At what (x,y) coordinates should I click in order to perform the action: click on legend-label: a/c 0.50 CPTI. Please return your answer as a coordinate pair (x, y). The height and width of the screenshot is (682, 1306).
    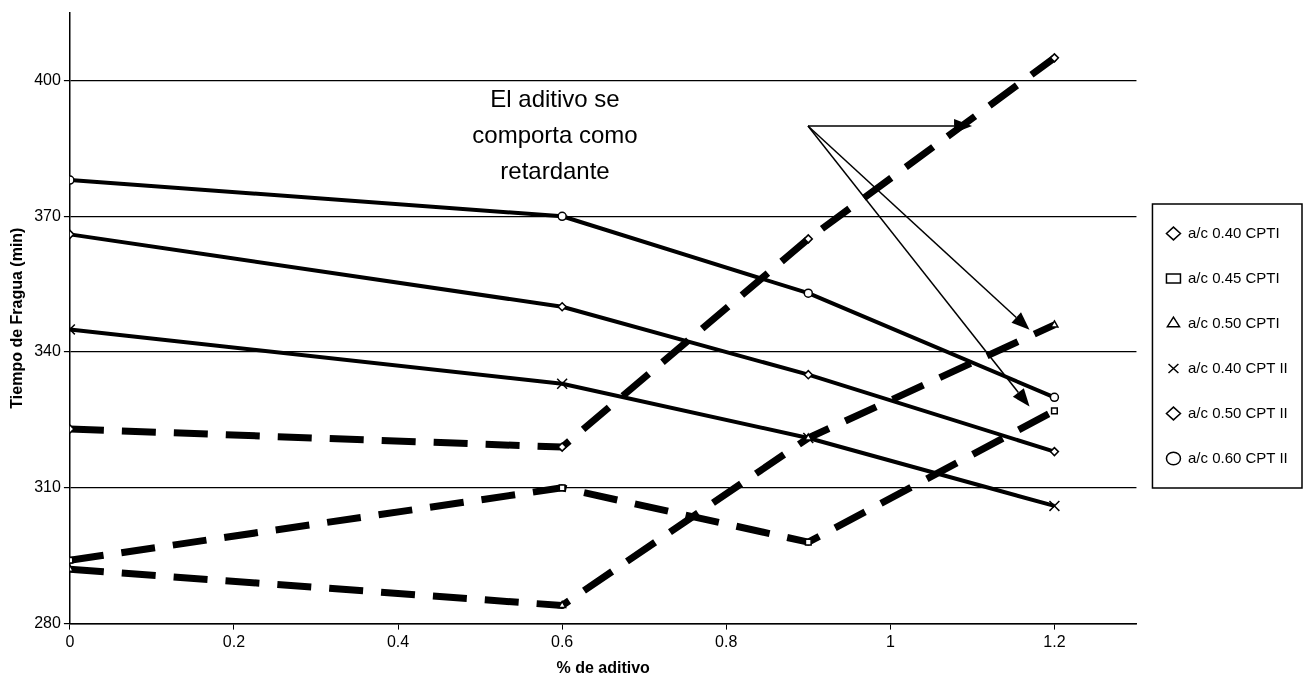
    Looking at the image, I should click on (1233, 322).